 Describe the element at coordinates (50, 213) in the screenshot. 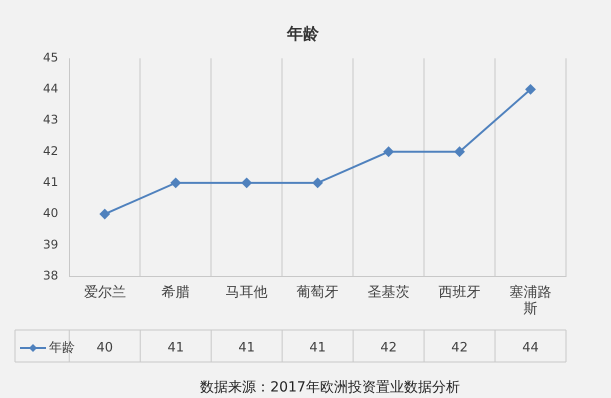

I see `y-tick-label: 40` at that location.